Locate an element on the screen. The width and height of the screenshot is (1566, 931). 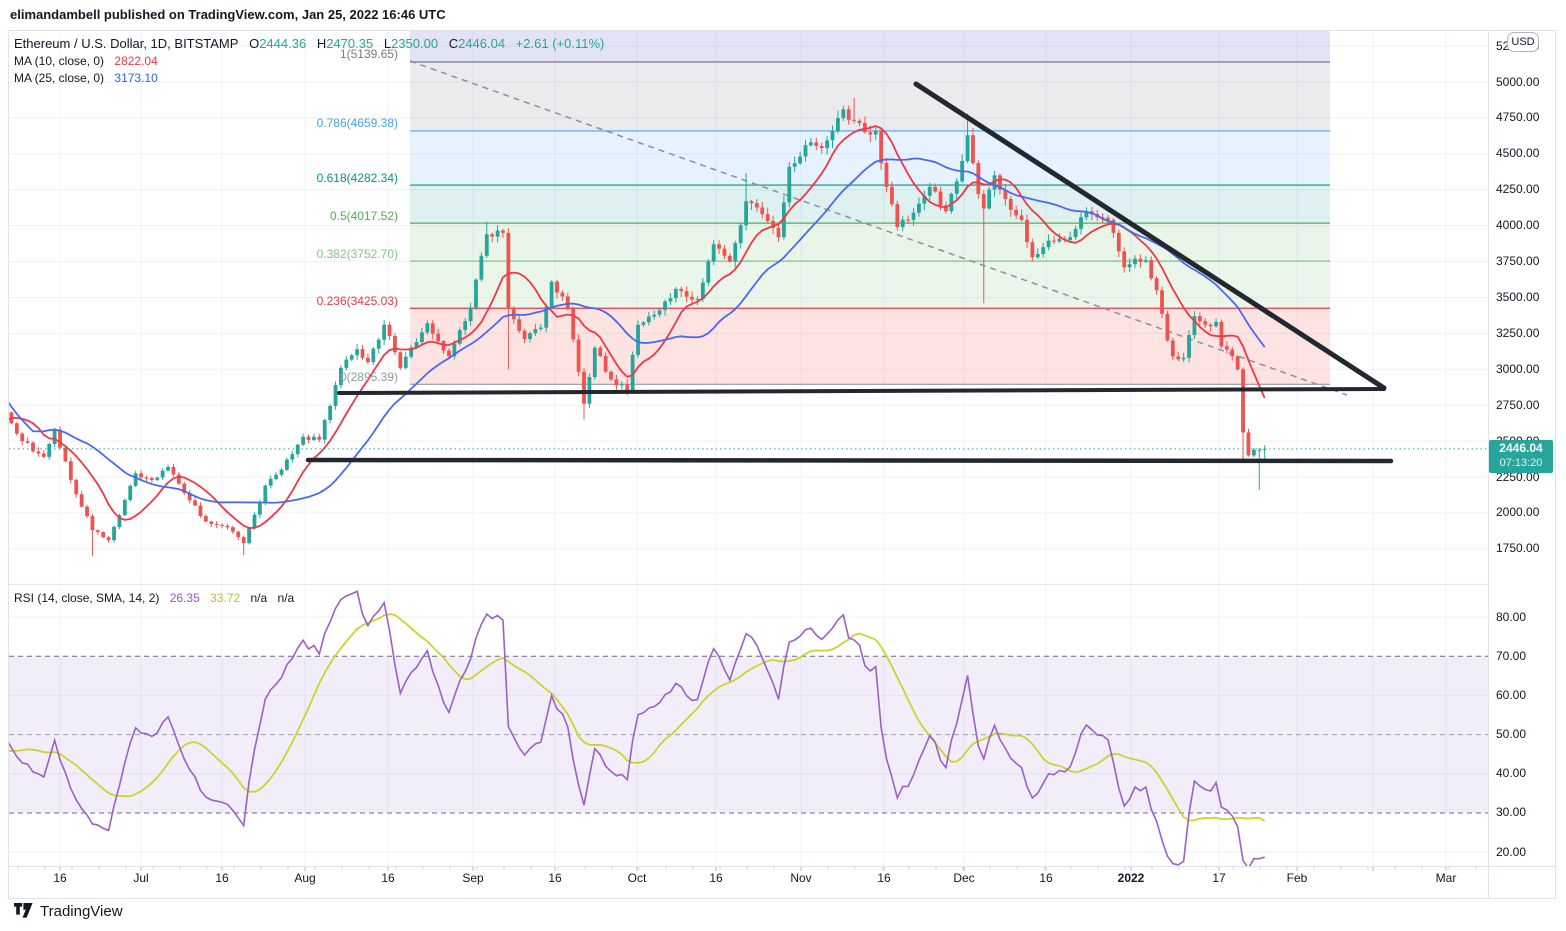
lower-horizontal-support-line is located at coordinates (849, 460).